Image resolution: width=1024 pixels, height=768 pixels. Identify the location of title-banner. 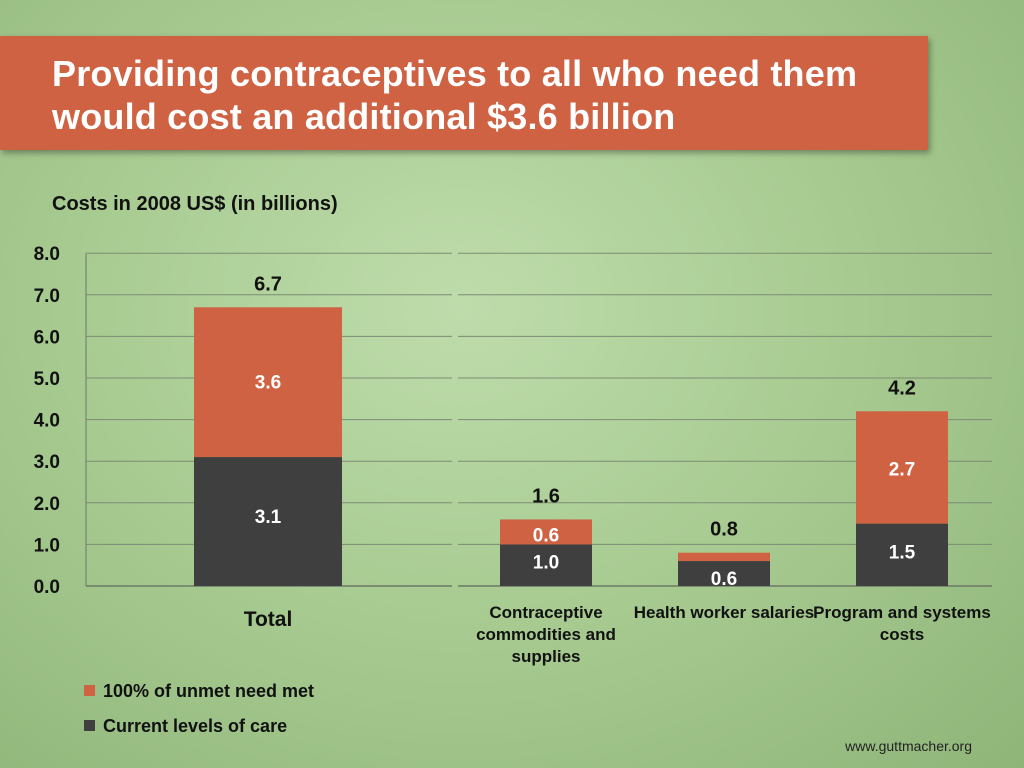
(464, 93).